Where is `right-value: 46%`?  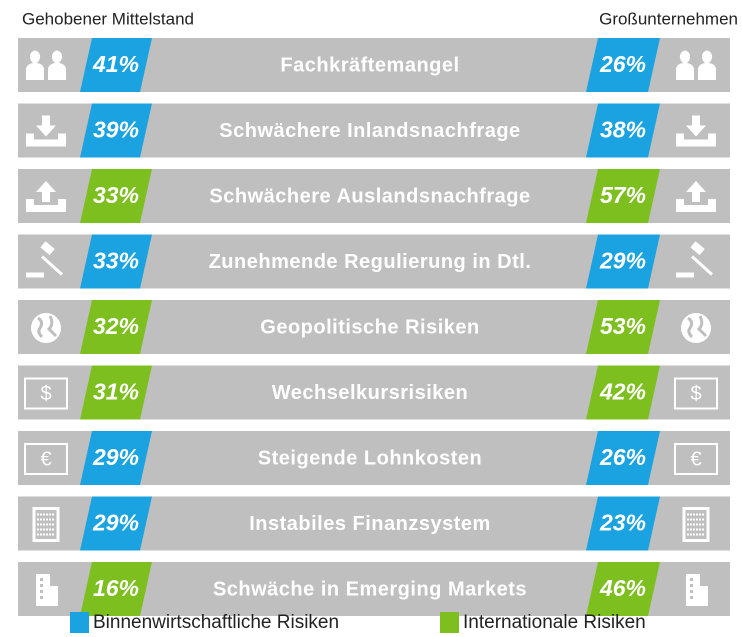 right-value: 46% is located at coordinates (622, 588).